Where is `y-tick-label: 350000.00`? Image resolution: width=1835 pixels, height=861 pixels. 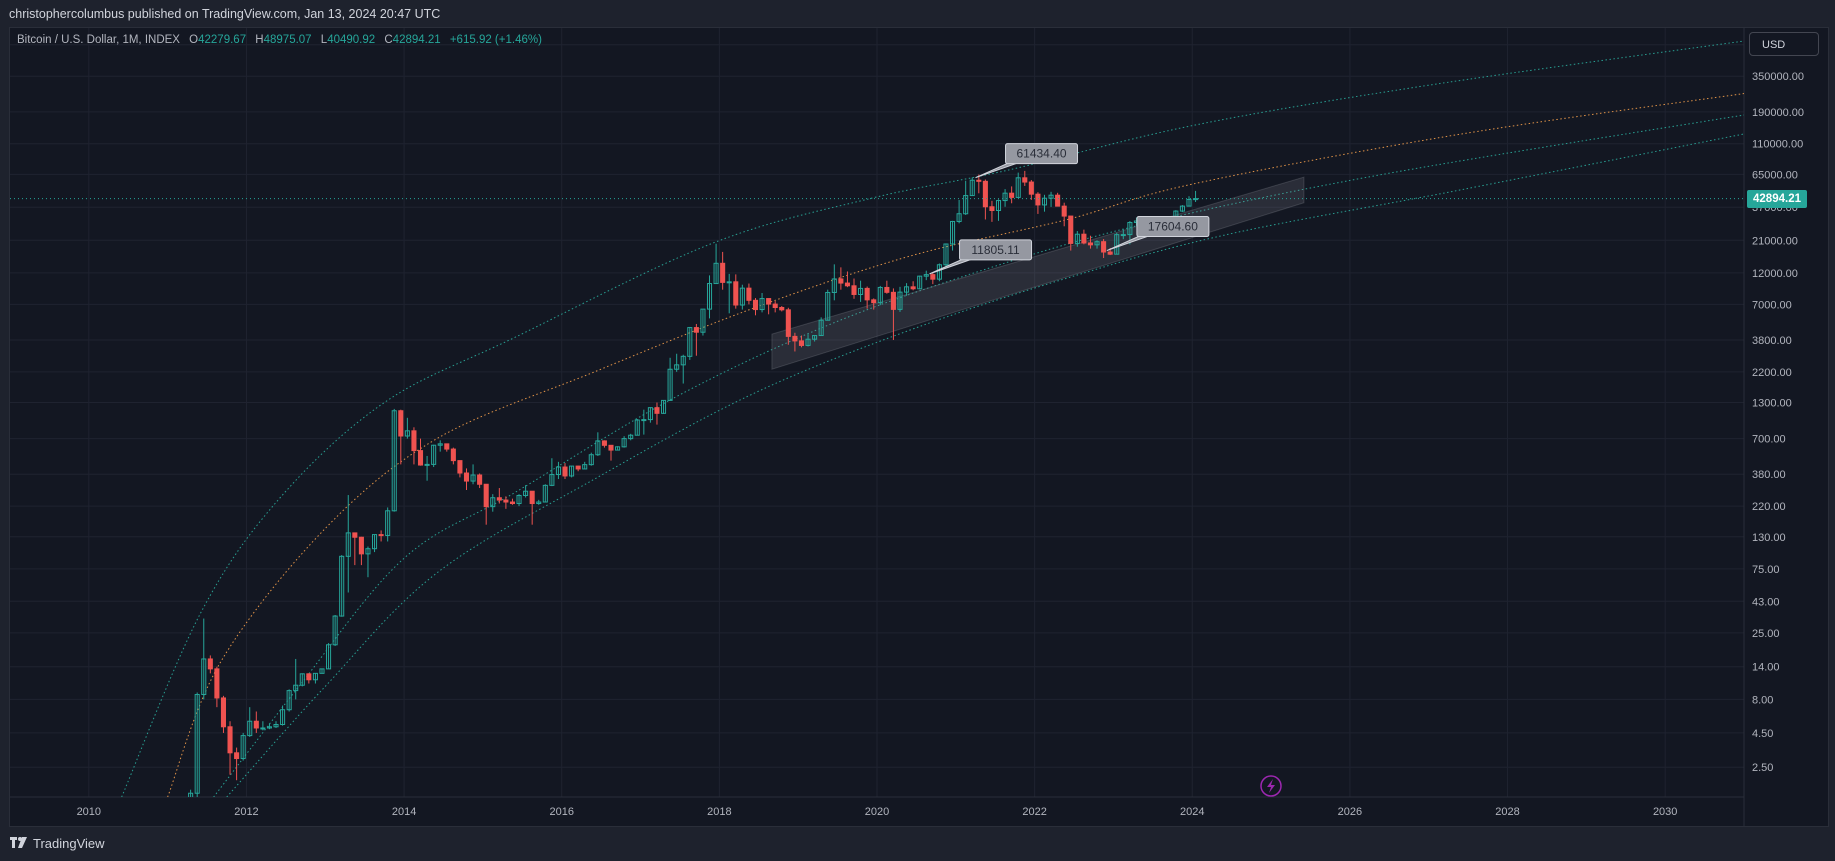
y-tick-label: 350000.00 is located at coordinates (1778, 77).